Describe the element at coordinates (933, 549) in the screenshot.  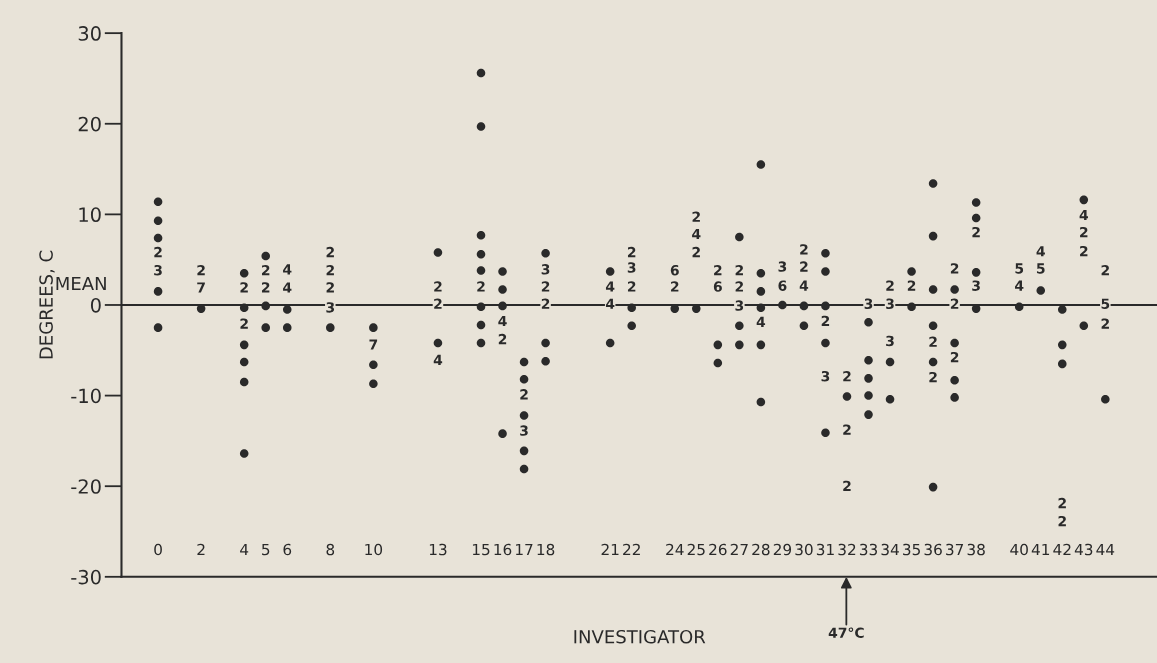
I see `x-tick-label: 36` at that location.